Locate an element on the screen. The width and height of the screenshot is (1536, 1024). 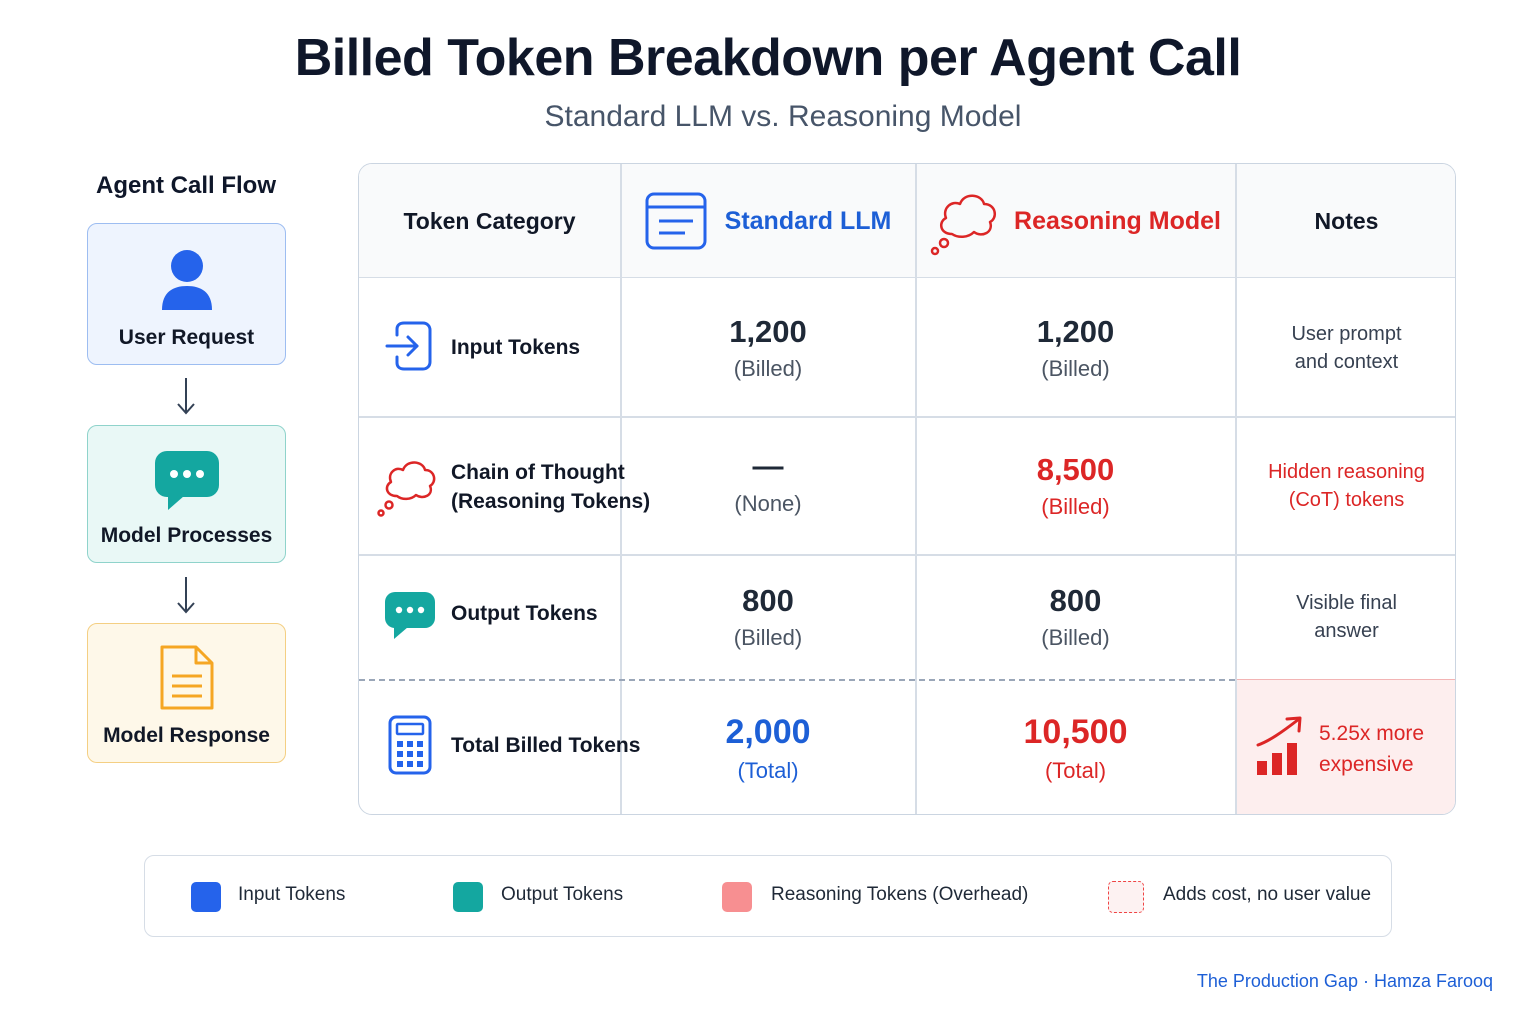
cell-reasoning-cot: 8,500 (Billed) is located at coordinates (1075, 485).